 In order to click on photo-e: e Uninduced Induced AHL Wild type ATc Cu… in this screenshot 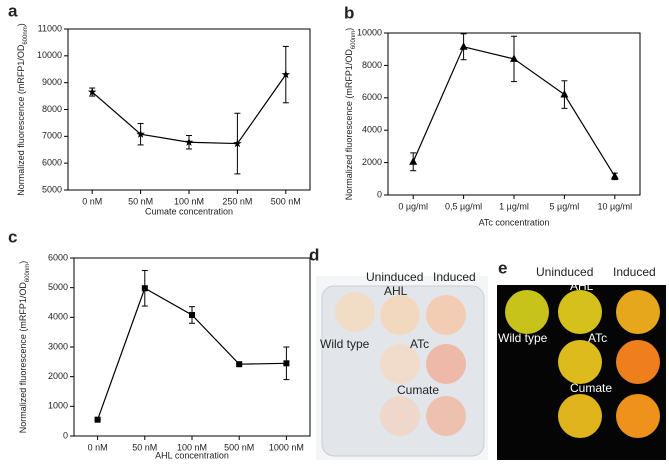, I will do `click(581, 359)`.